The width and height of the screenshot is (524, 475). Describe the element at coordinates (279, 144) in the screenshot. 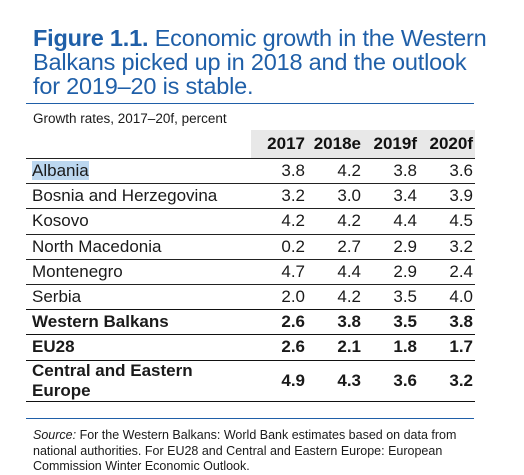

I see `header-2017: 2017` at that location.